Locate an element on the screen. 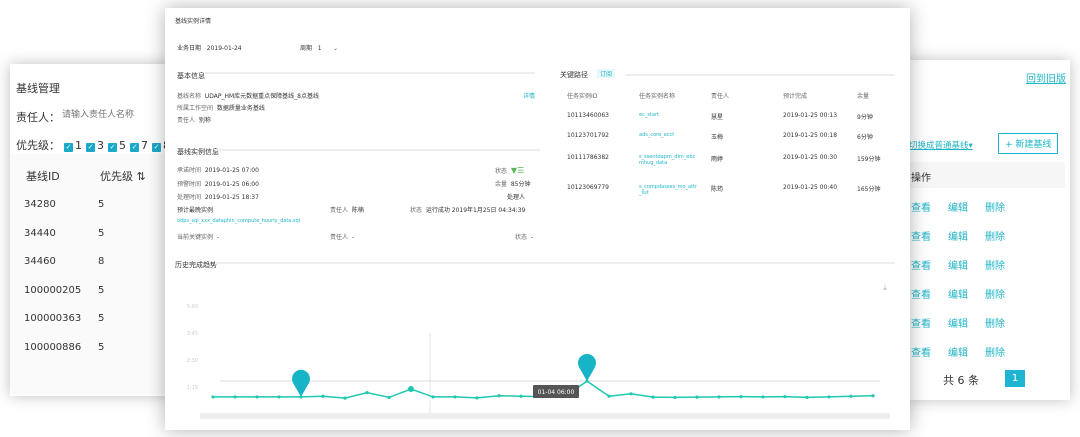  path-column-header: 任务实例名称 is located at coordinates (657, 96).